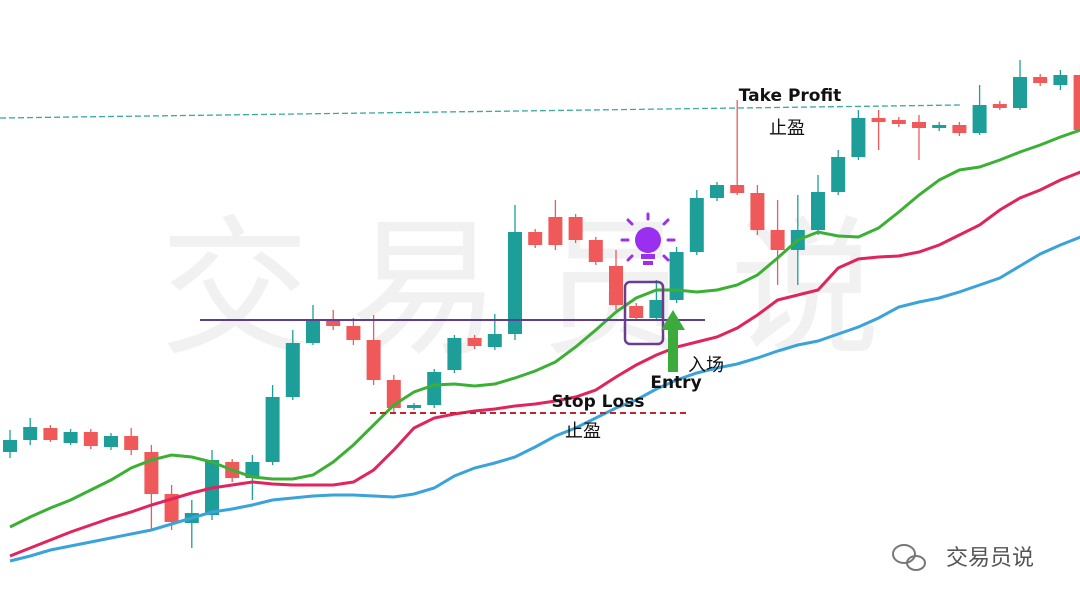  I want to click on highlight-box, so click(644, 313).